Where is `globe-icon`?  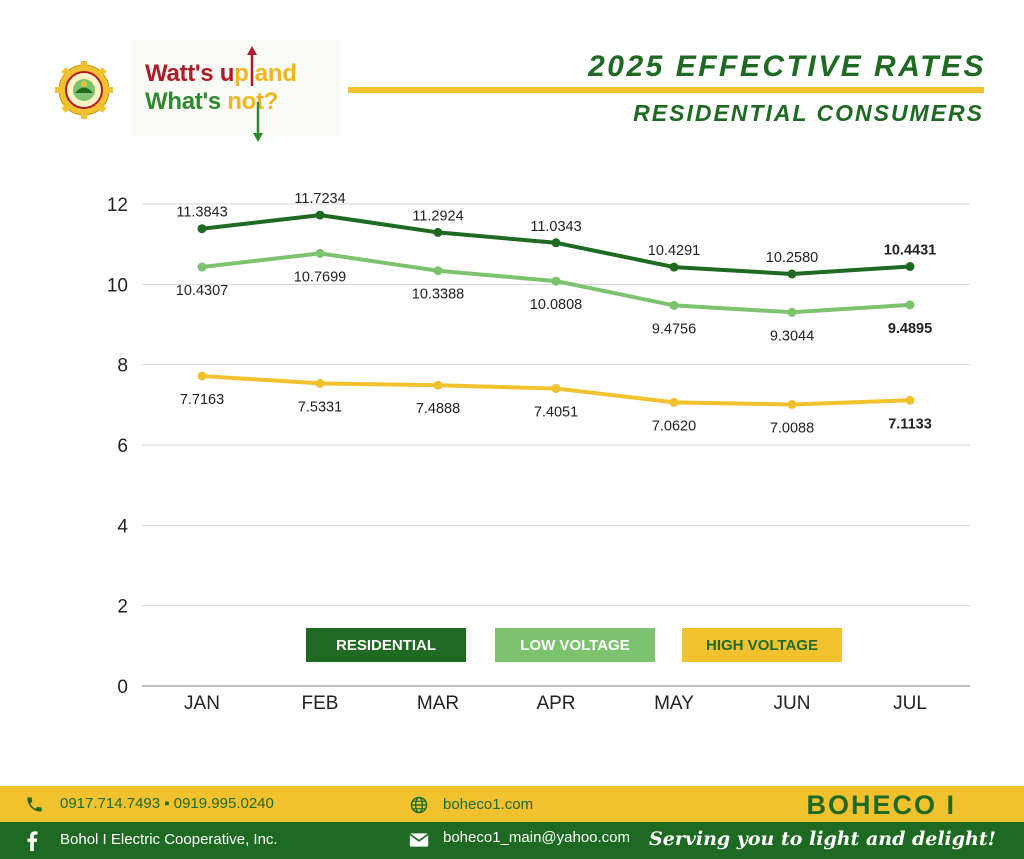 globe-icon is located at coordinates (419, 805).